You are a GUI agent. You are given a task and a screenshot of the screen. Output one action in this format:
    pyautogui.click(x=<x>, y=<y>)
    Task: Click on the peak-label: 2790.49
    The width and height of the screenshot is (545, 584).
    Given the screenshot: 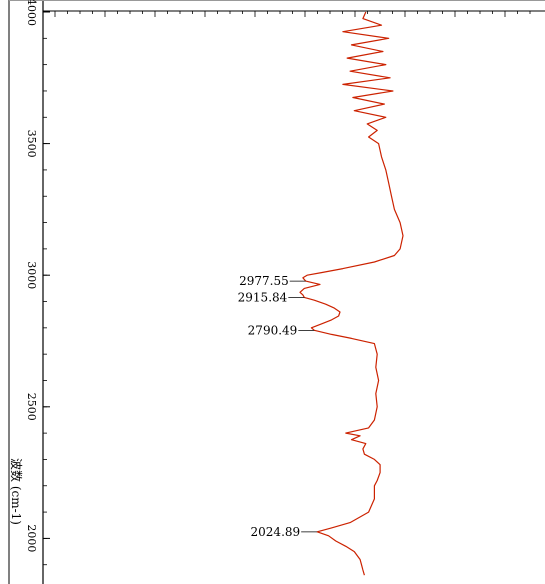 What is the action you would take?
    pyautogui.click(x=273, y=330)
    